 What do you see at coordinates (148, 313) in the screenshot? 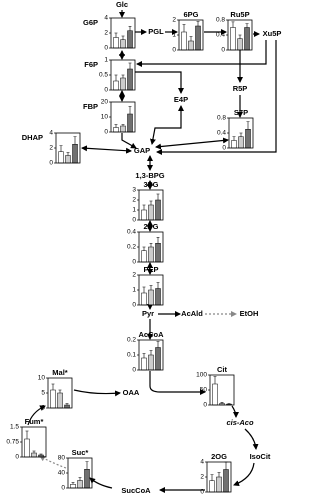
I see `node-label: Pyr` at bounding box center [148, 313].